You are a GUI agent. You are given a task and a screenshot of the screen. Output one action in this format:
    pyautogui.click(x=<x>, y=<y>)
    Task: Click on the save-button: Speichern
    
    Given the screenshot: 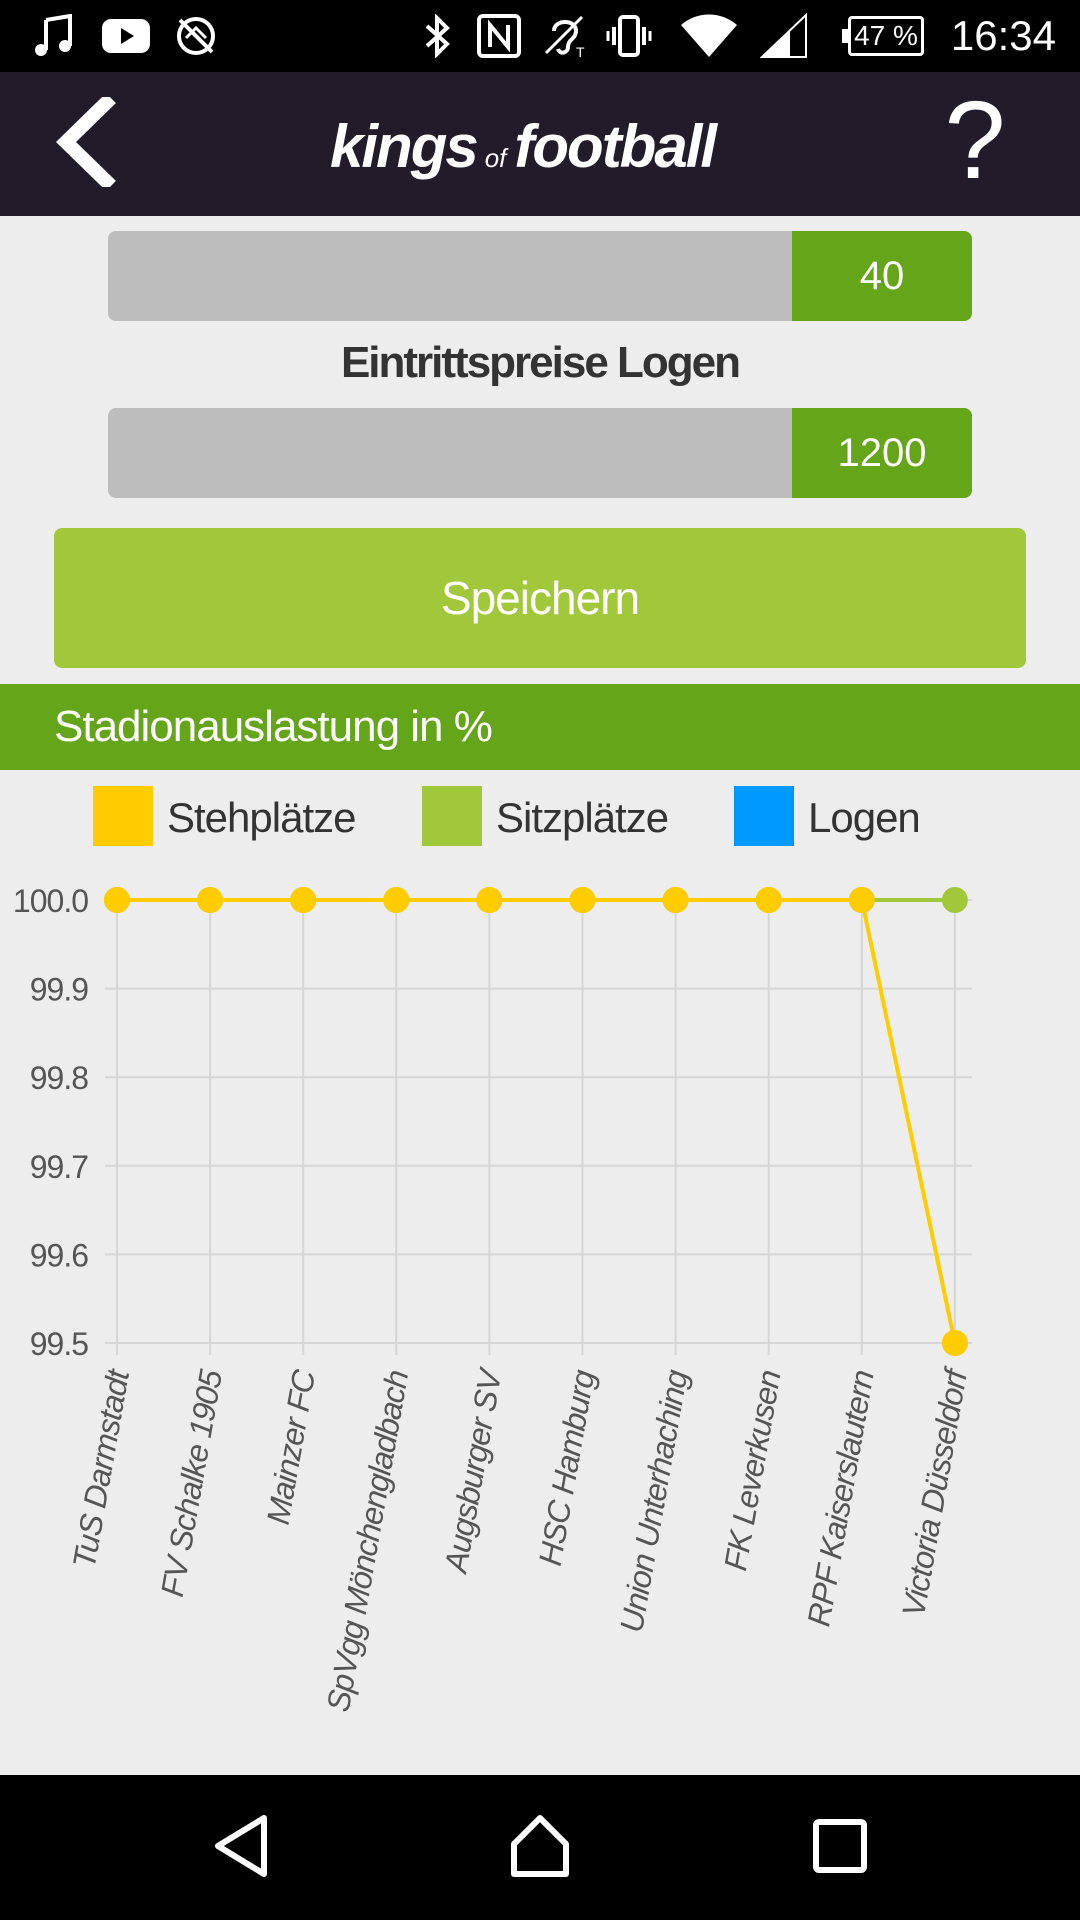 What is the action you would take?
    pyautogui.click(x=540, y=598)
    